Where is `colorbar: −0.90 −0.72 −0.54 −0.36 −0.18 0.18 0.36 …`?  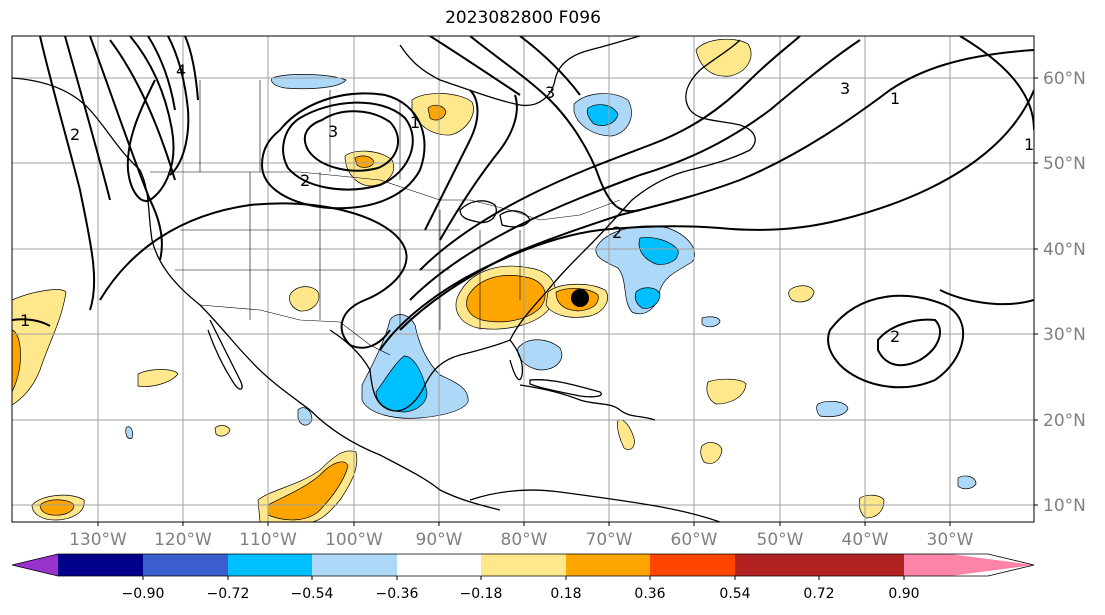
colorbar: −0.90 −0.72 −0.54 −0.36 −0.18 0.18 0.36 … is located at coordinates (523, 577).